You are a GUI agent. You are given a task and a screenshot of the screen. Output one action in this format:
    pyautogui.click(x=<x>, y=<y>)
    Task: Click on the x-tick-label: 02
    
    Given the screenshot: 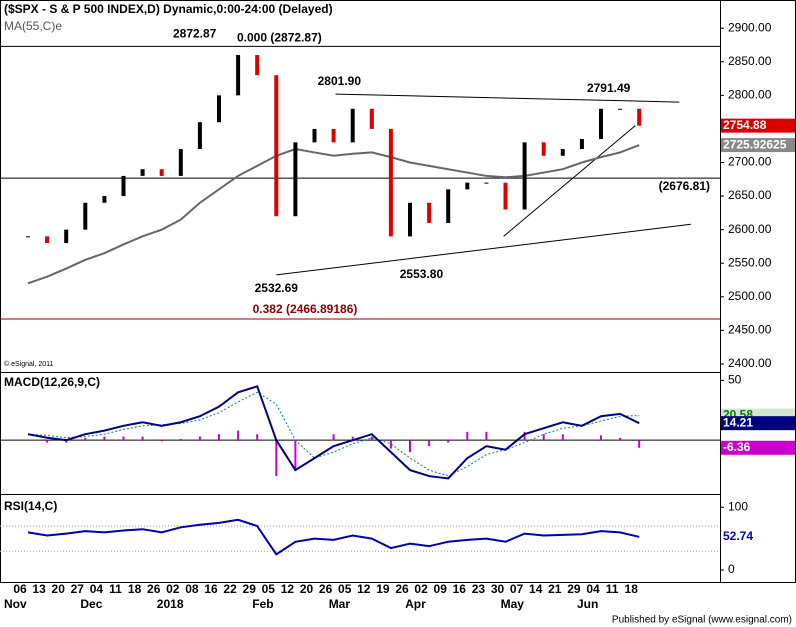 What is the action you would take?
    pyautogui.click(x=173, y=589)
    